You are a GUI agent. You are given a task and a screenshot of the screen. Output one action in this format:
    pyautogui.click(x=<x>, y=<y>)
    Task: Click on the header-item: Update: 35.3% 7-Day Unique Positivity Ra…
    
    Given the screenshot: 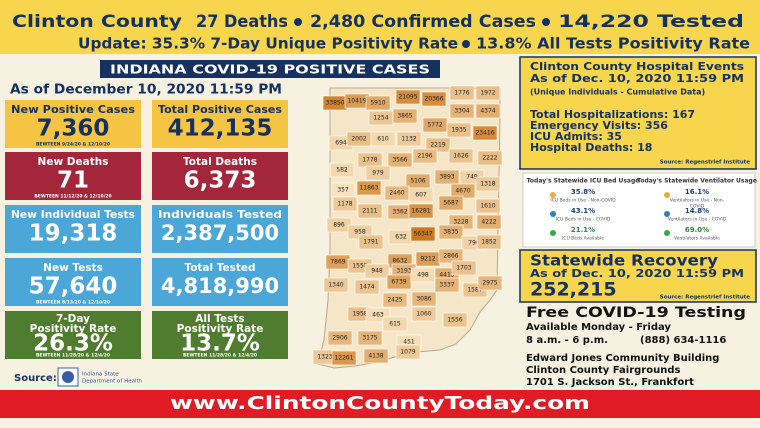 What is the action you would take?
    pyautogui.click(x=268, y=44)
    